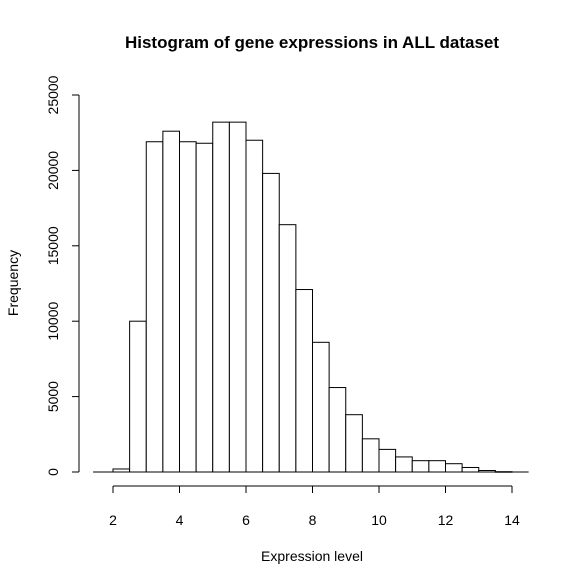 This screenshot has height=586, width=587. I want to click on x-axis: 2 4 6 8 10 12 14, so click(314, 506).